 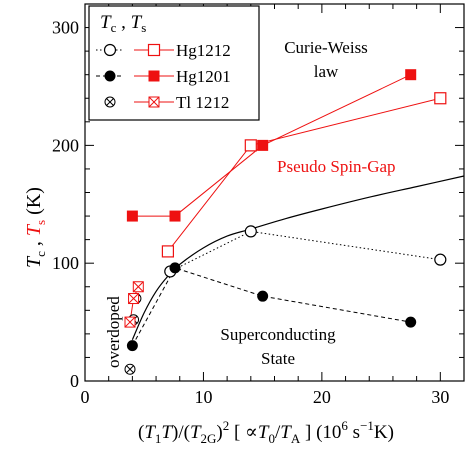 What do you see at coordinates (40, 222) in the screenshot?
I see `y-label-ts-sub: s` at bounding box center [40, 222].